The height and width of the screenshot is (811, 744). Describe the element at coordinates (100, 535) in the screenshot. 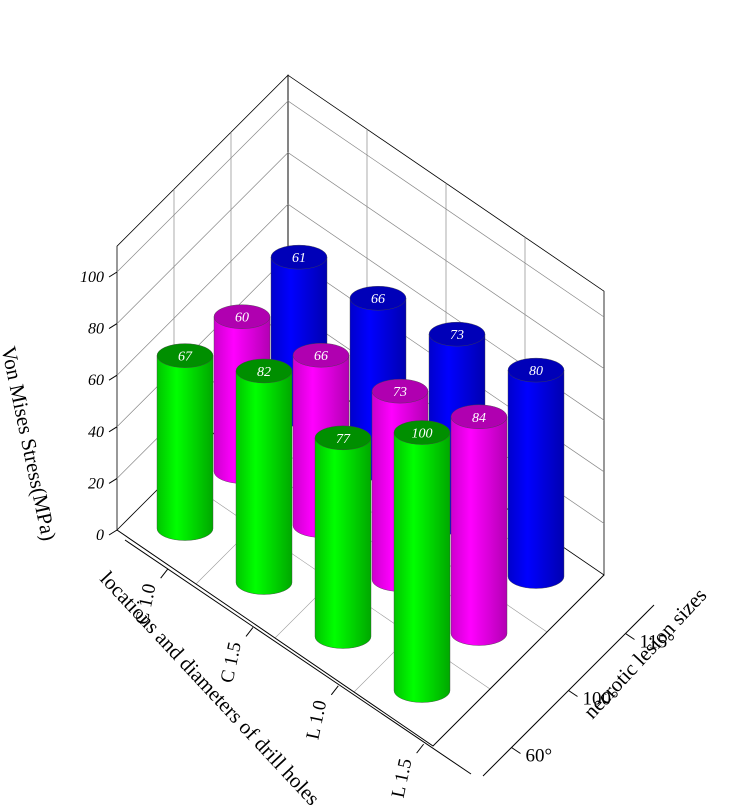

I see `y-tick-label: 0` at that location.